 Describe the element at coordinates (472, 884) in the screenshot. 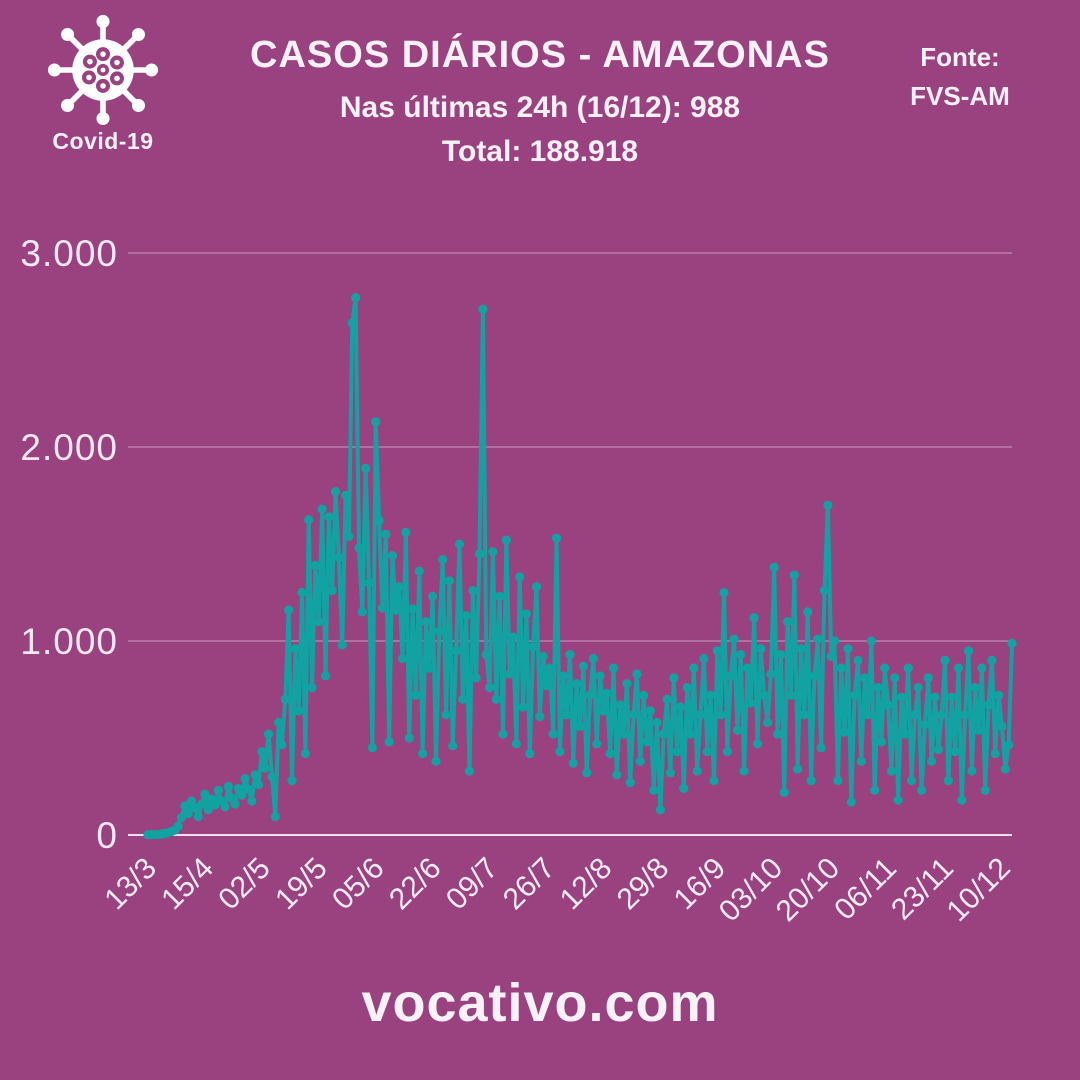

I see `x-tick-label: 09/7` at that location.